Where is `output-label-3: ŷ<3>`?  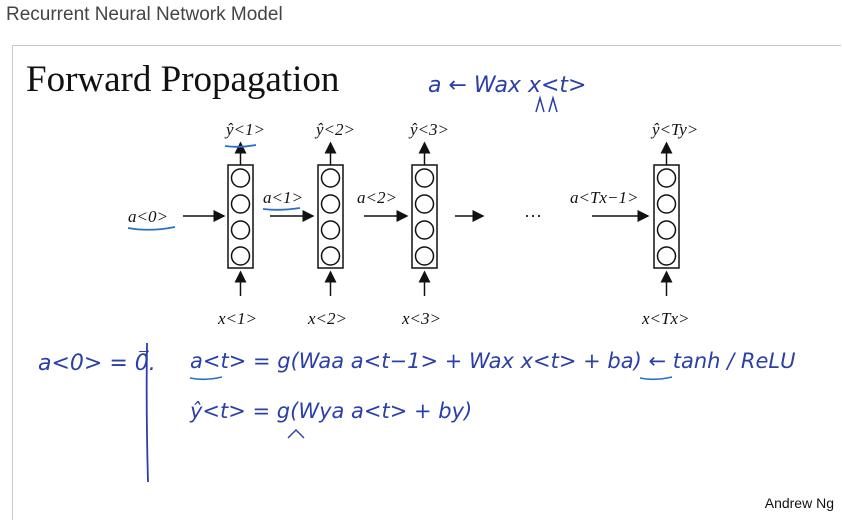
output-label-3: ŷ<3> is located at coordinates (428, 129).